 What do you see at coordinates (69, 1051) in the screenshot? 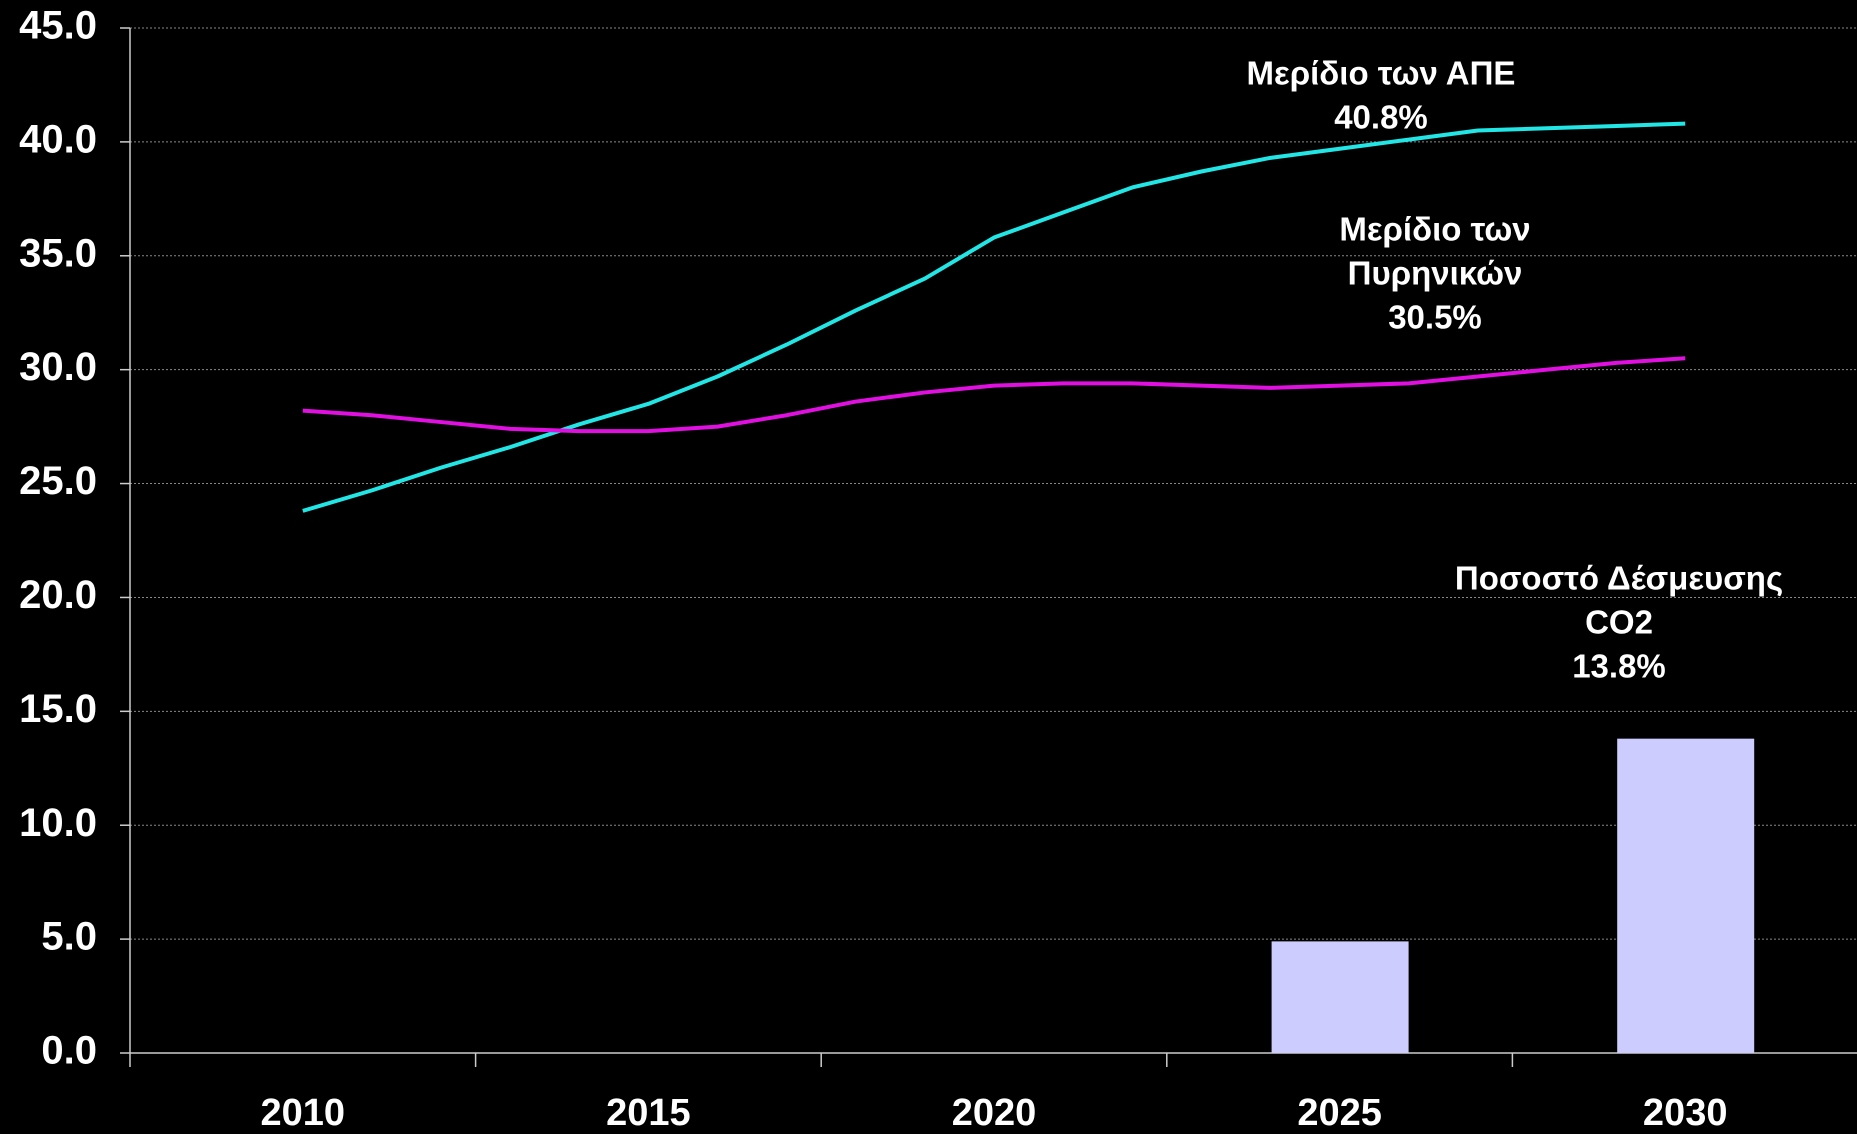
I see `y-tick-label: 0.0` at bounding box center [69, 1051].